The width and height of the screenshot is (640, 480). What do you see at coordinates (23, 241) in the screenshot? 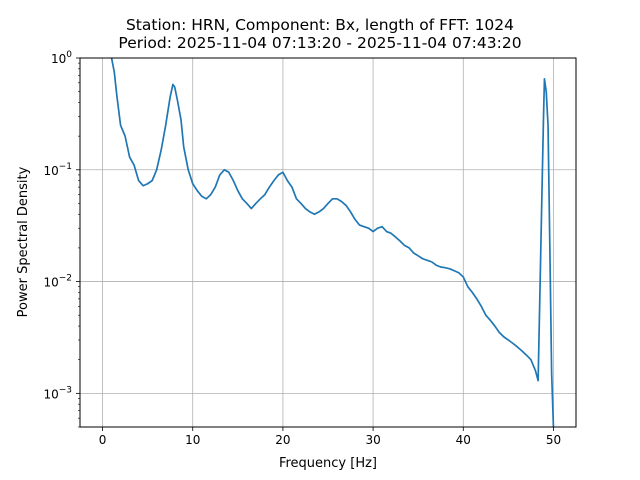
I see `y-axis-label: Power Spectral Density` at bounding box center [23, 241].